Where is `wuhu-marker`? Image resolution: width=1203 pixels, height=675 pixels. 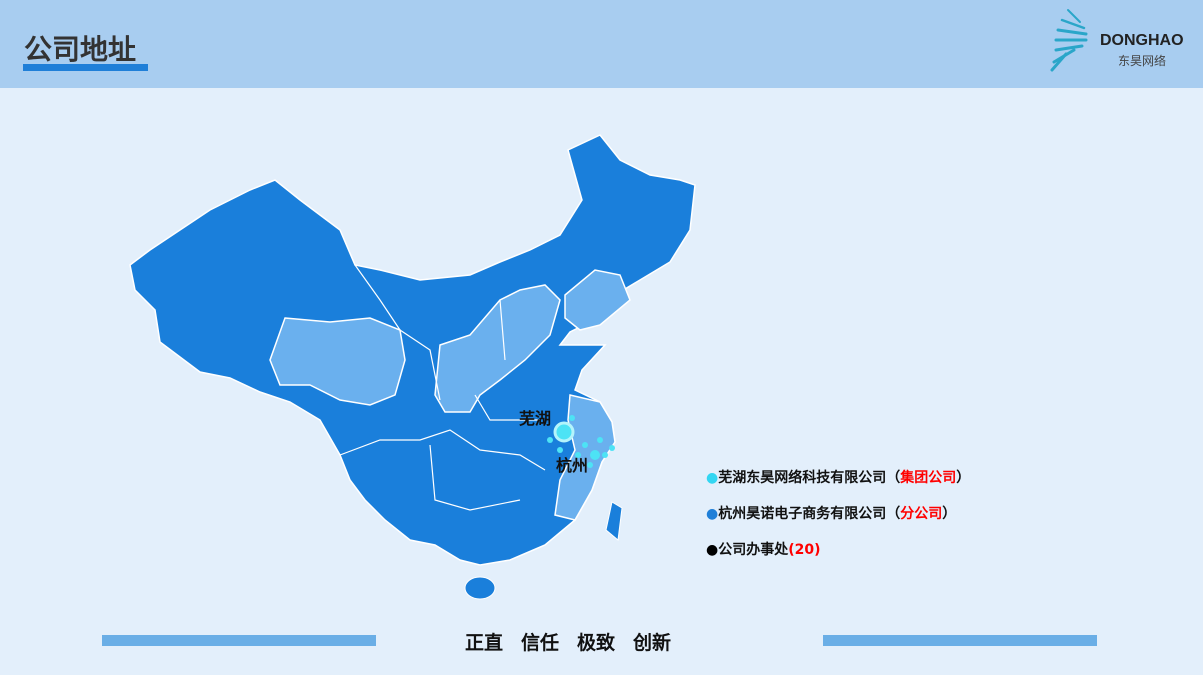
wuhu-marker is located at coordinates (564, 432).